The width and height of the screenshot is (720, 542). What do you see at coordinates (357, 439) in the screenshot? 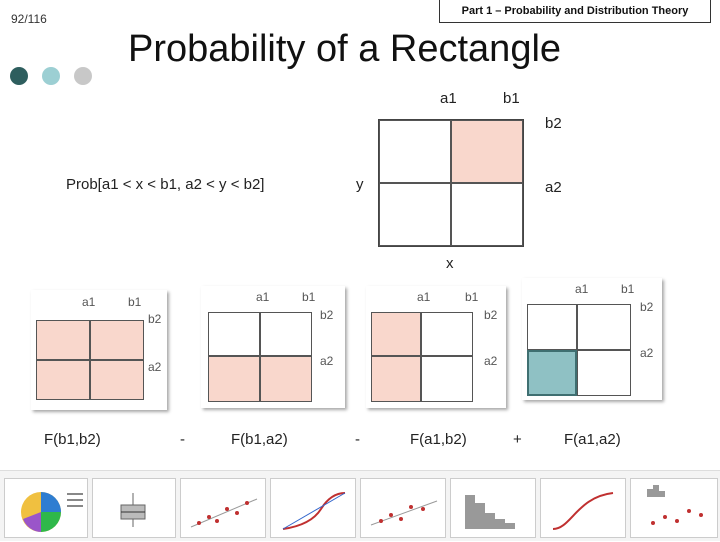
I see `formula-operator-2: -` at bounding box center [357, 439].